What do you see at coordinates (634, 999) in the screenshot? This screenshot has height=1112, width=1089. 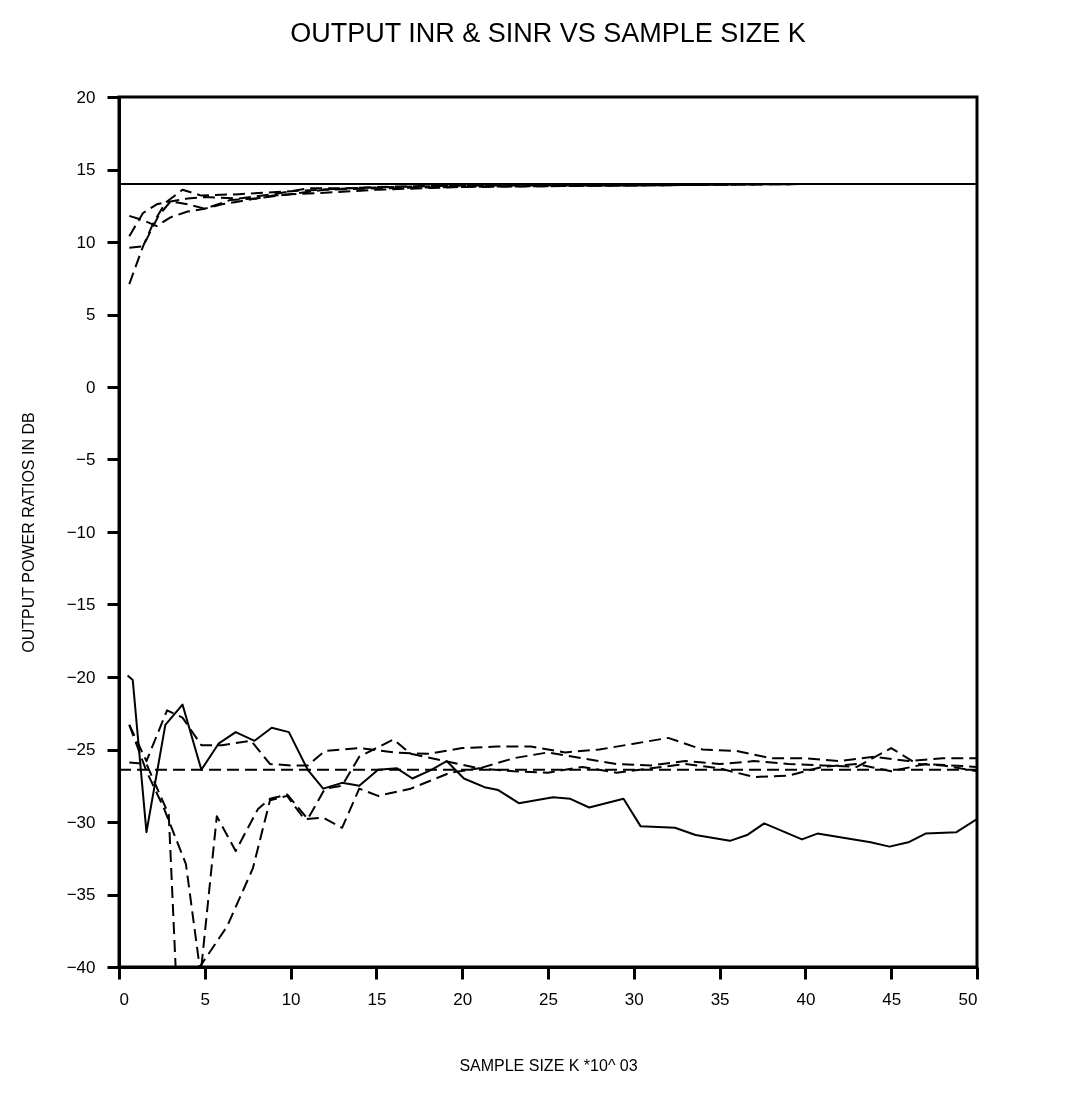 I see `x-tick-label: 30` at bounding box center [634, 999].